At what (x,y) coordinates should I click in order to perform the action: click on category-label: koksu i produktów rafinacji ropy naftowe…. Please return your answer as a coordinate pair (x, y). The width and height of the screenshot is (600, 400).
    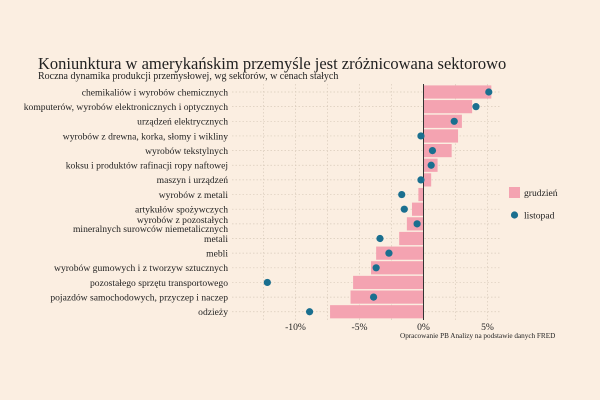
    Looking at the image, I should click on (147, 166).